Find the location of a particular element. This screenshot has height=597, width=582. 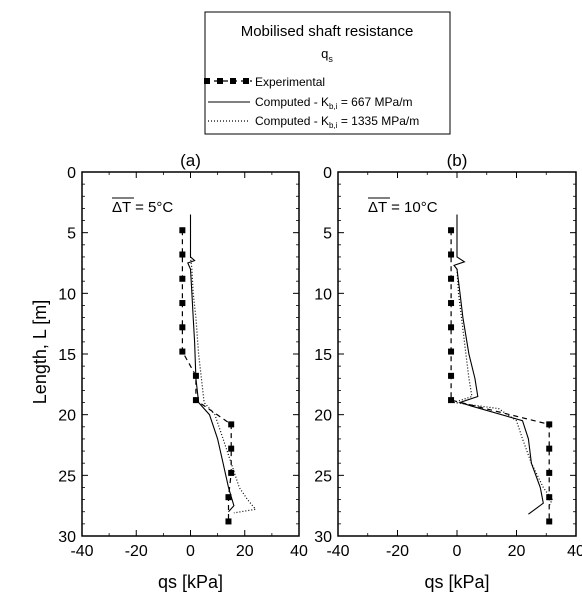

legend-text-computed-667: Computed - Kb,i = 667 MPa/m is located at coordinates (334, 103).